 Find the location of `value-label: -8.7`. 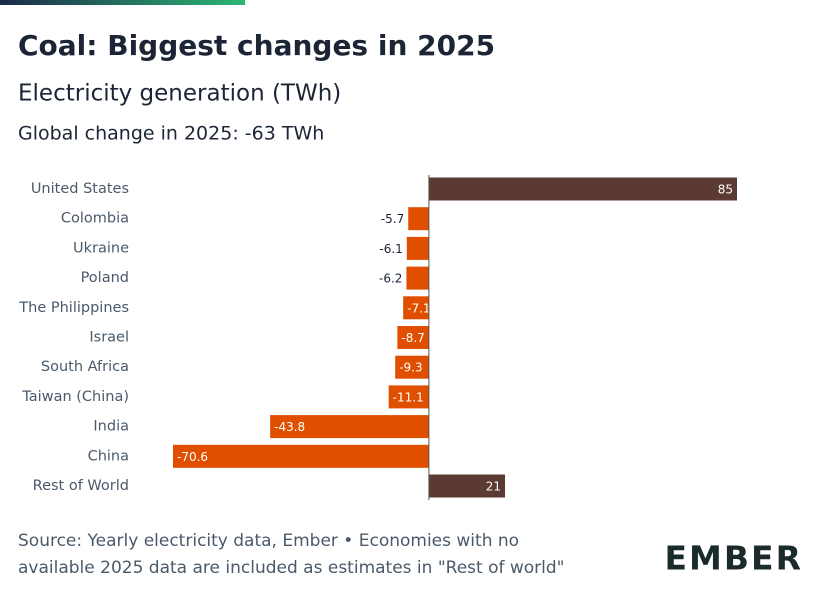

value-label: -8.7 is located at coordinates (412, 338).